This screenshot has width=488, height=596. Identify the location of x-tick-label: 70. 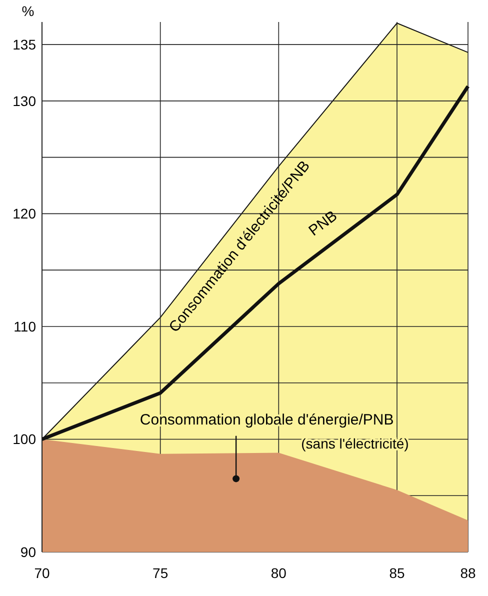
(42, 573).